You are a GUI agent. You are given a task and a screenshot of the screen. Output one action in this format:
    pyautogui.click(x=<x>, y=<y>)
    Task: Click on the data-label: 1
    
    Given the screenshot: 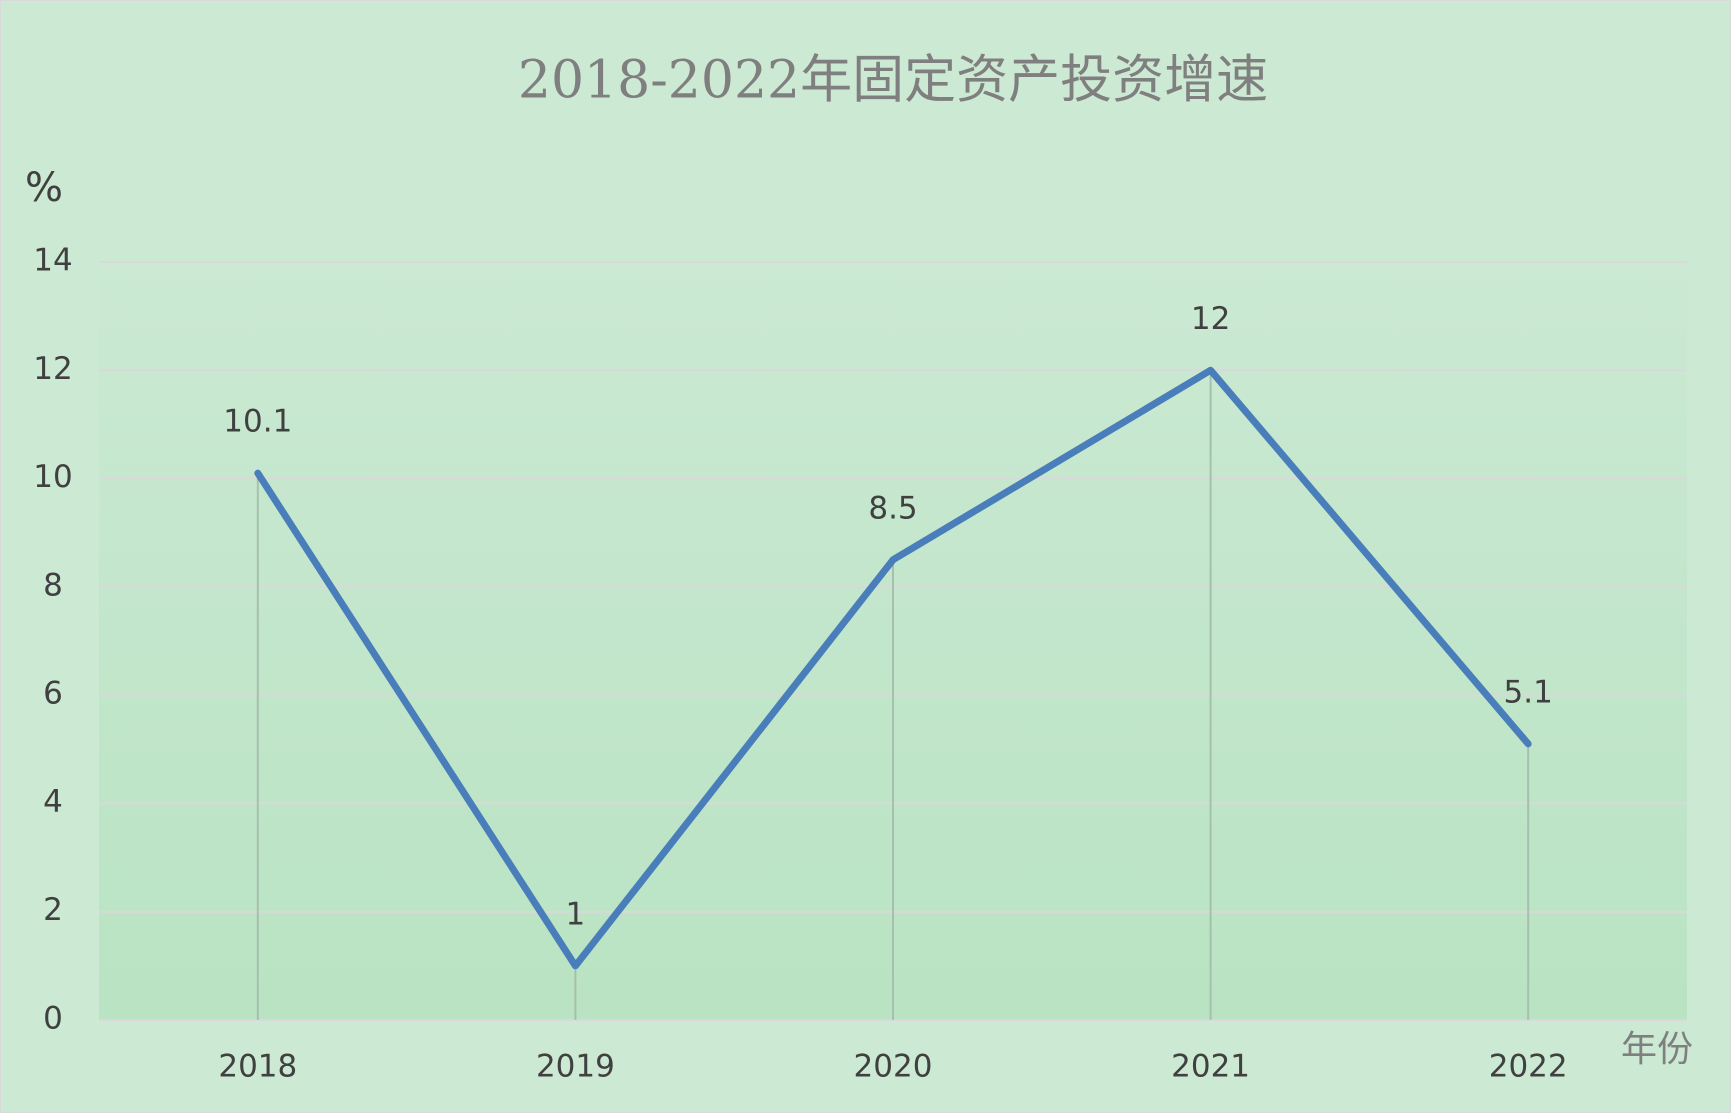 What is the action you would take?
    pyautogui.click(x=576, y=914)
    